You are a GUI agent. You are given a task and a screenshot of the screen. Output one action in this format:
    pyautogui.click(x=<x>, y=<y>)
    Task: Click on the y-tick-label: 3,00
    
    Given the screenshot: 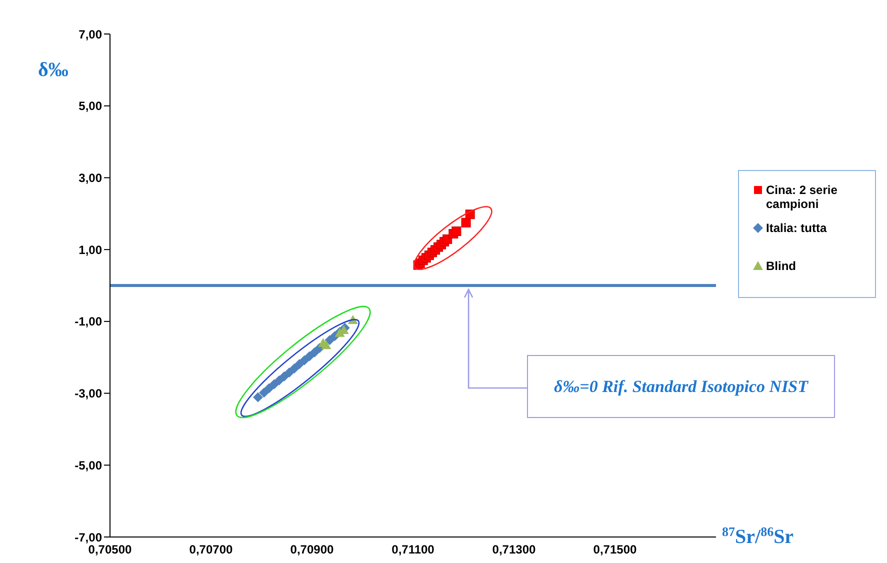 What is the action you would take?
    pyautogui.click(x=90, y=177)
    